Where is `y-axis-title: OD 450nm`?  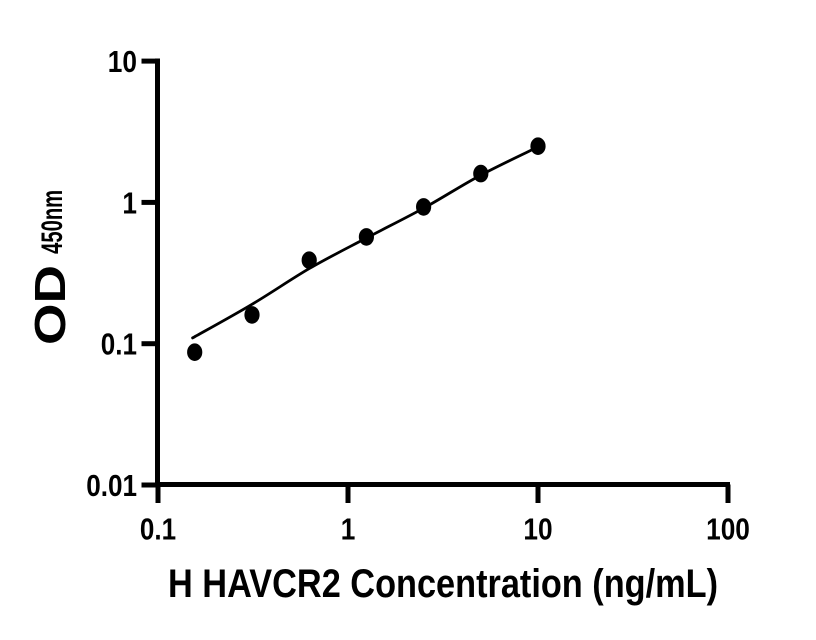
y-axis-title: OD 450nm is located at coordinates (50, 267).